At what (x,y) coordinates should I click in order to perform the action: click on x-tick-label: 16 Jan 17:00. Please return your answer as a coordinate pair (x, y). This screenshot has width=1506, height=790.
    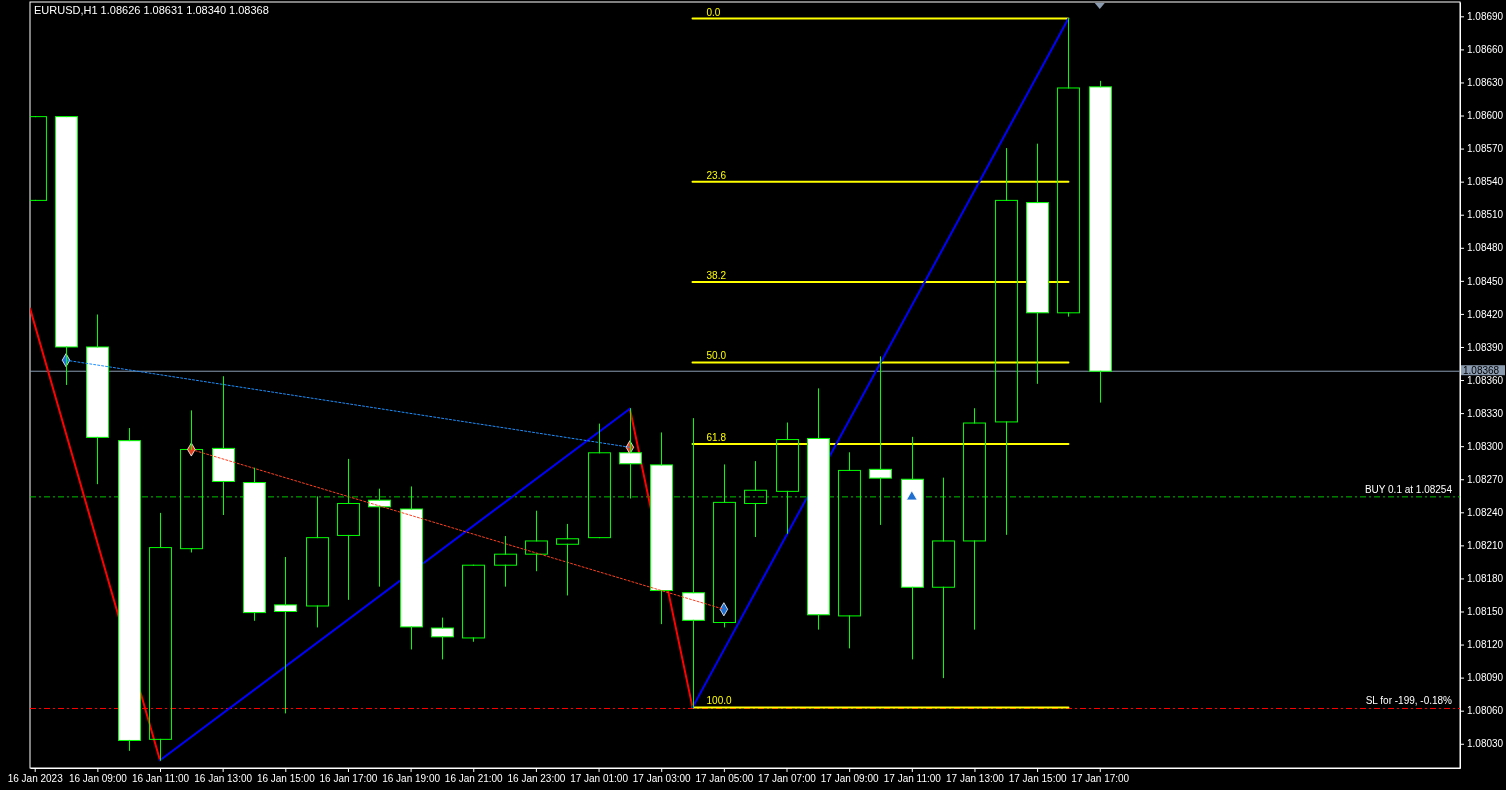
    Looking at the image, I should click on (348, 779).